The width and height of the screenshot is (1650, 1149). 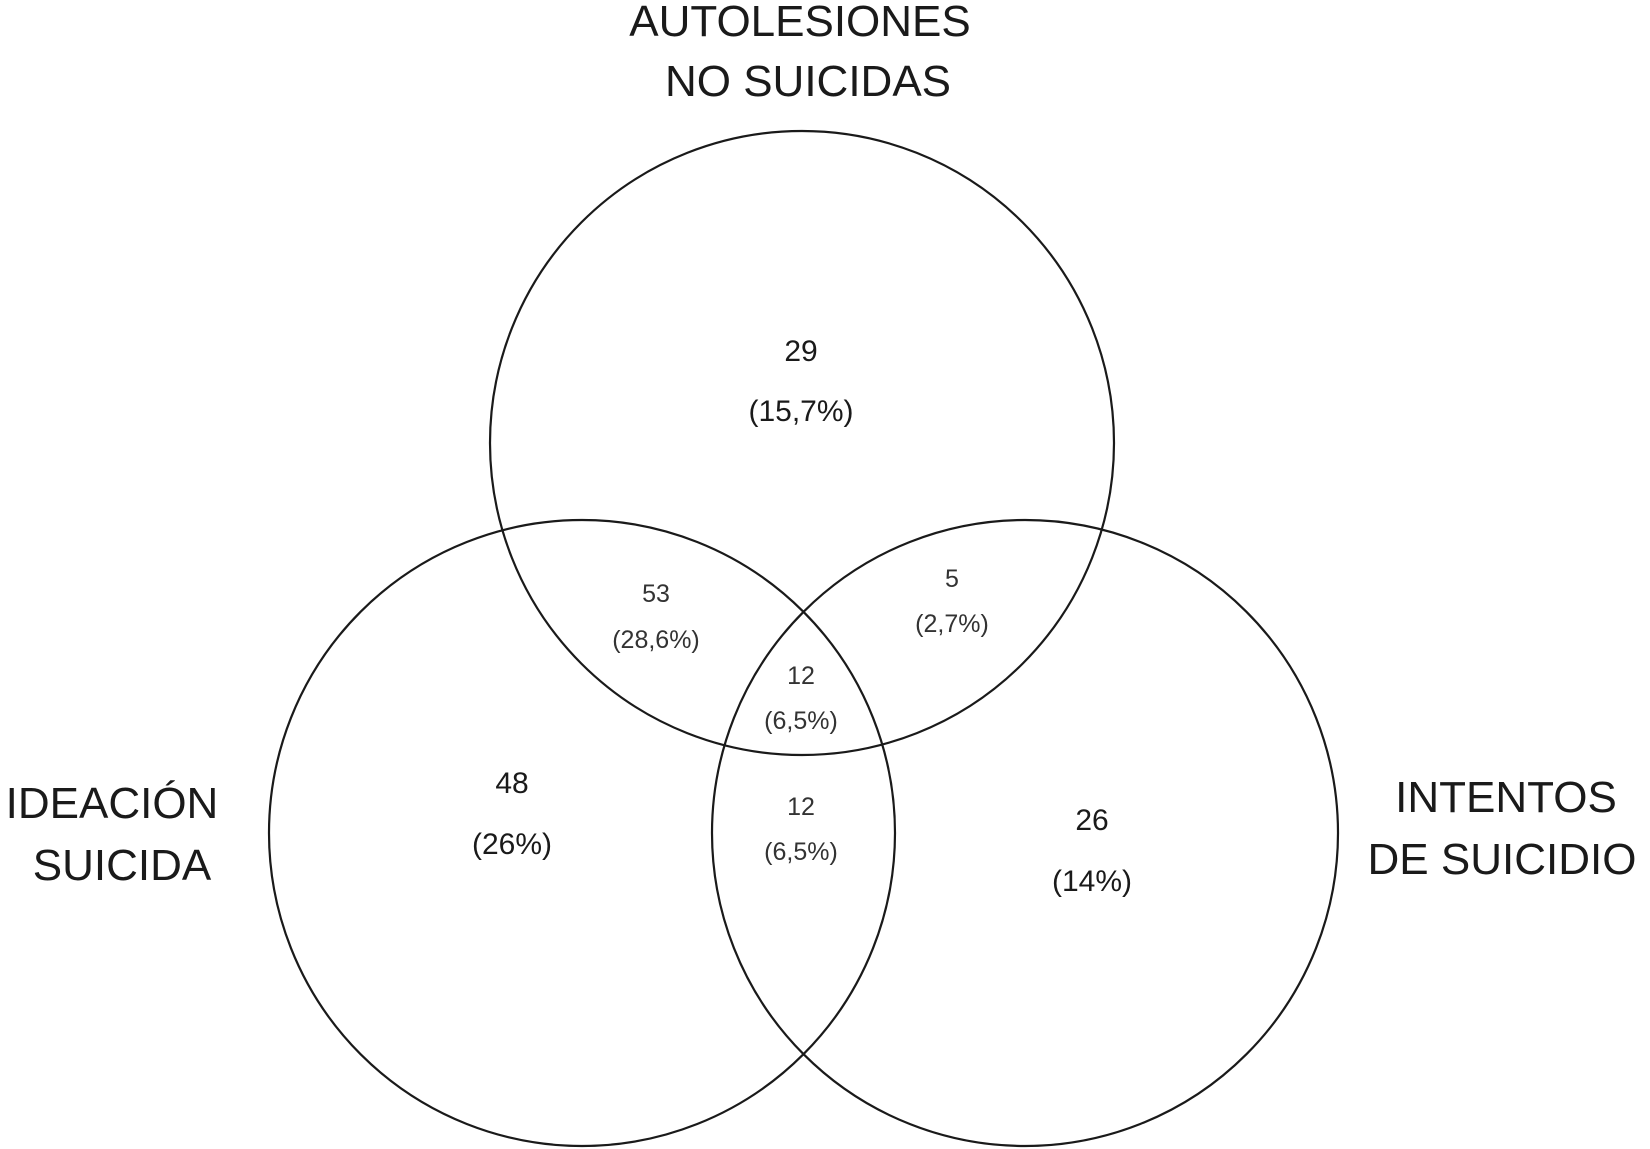 I want to click on region-intentos-only: 26 (14%), so click(x=1092, y=851).